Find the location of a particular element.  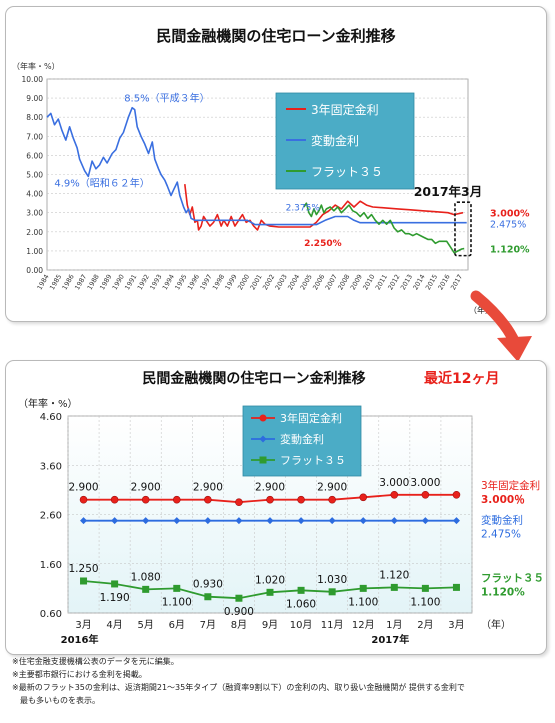

data-label: 1.030 is located at coordinates (332, 580).